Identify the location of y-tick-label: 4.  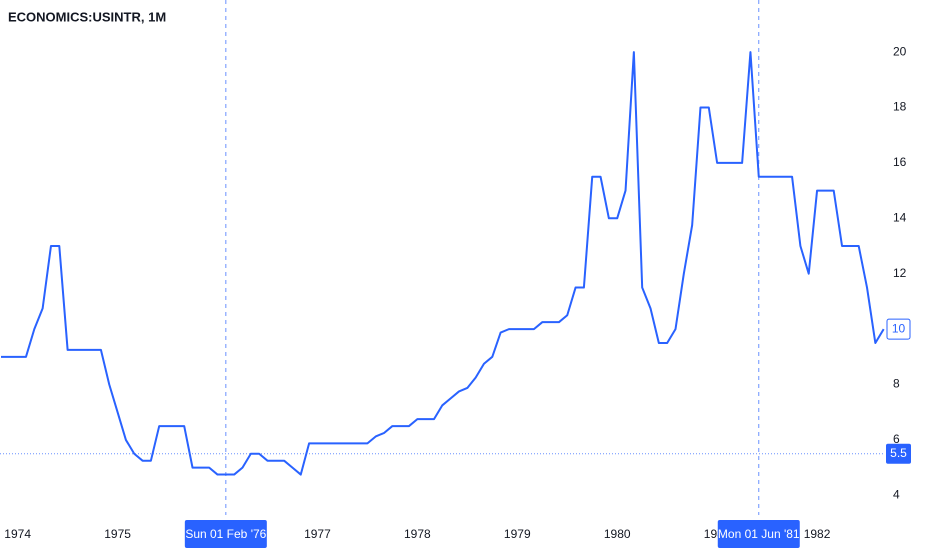
(896, 495).